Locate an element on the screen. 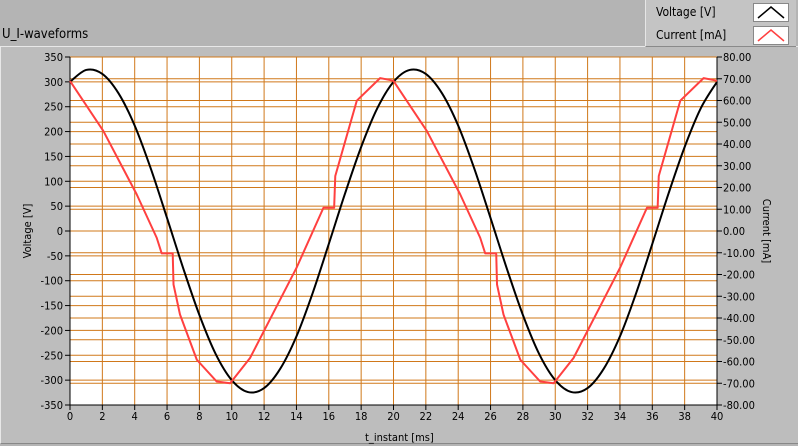  y-left-tick-label: 300 is located at coordinates (53, 82).